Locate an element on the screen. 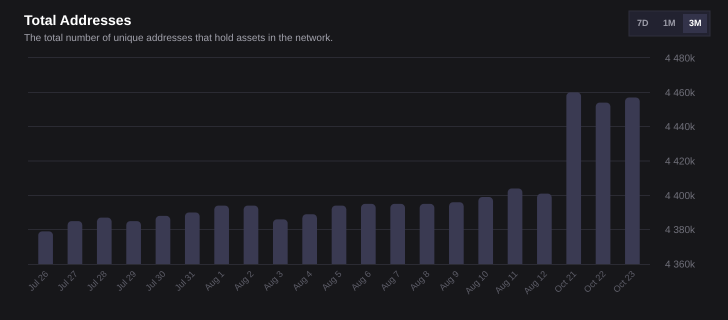 The image size is (728, 320). text: 1M is located at coordinates (669, 23).